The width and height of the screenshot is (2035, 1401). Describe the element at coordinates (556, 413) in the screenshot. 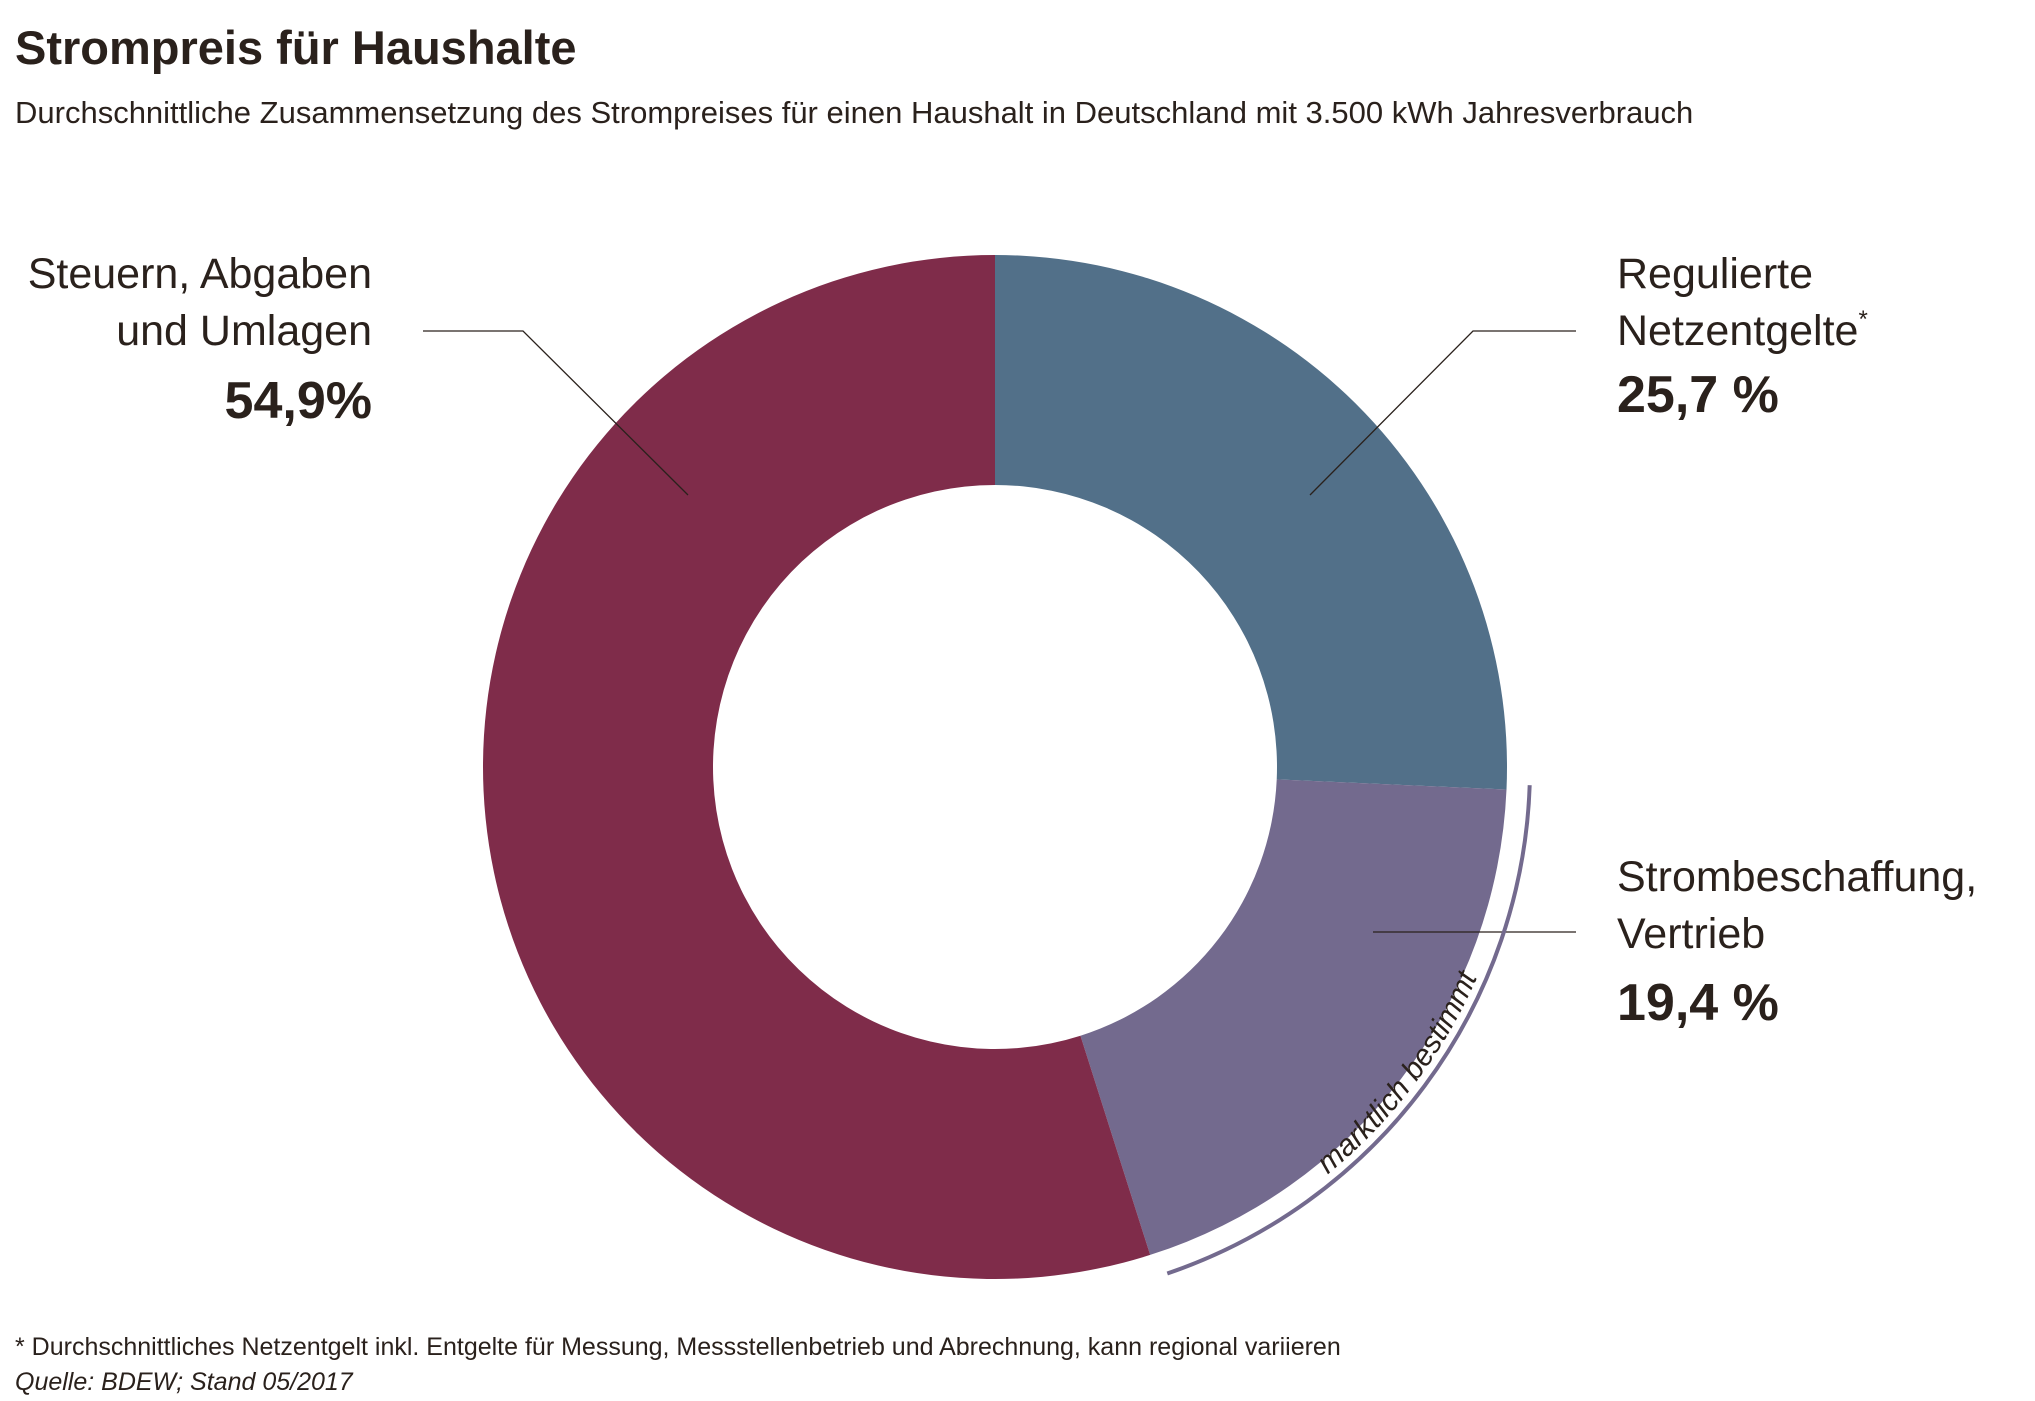

I see `leader-line-steuern` at that location.